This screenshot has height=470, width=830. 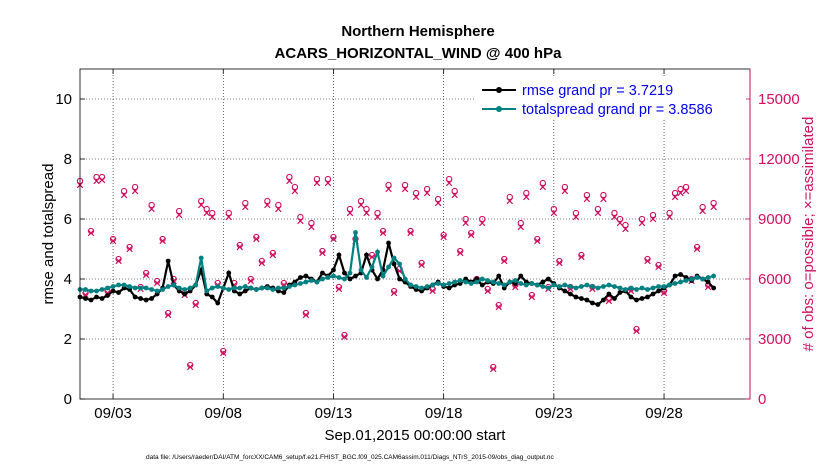 What do you see at coordinates (68, 159) in the screenshot?
I see `left-tick-label: 8` at bounding box center [68, 159].